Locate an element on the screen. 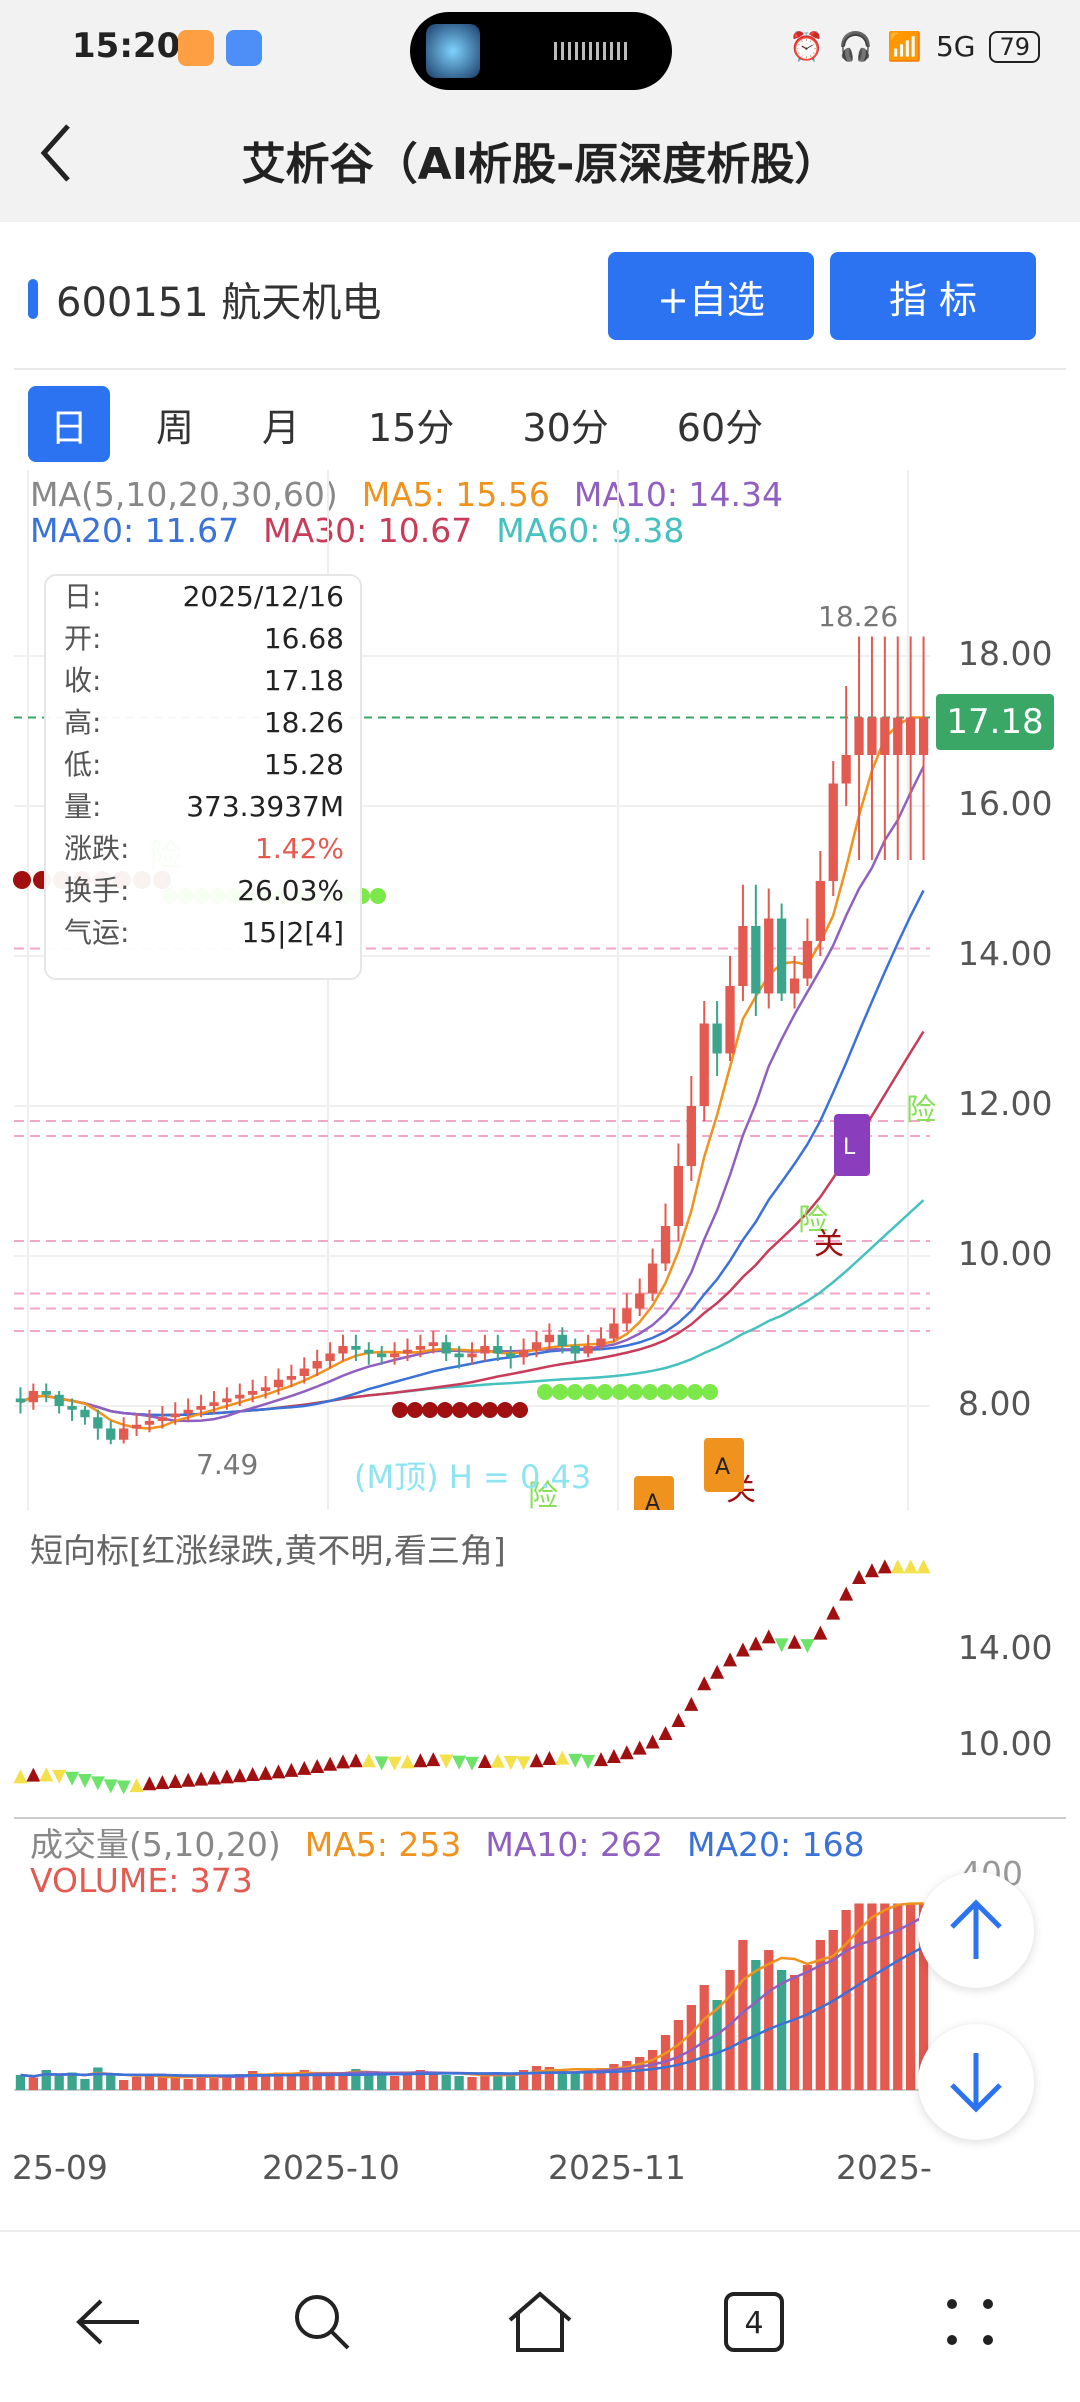 This screenshot has width=1080, height=2402. back-button is located at coordinates (56, 160).